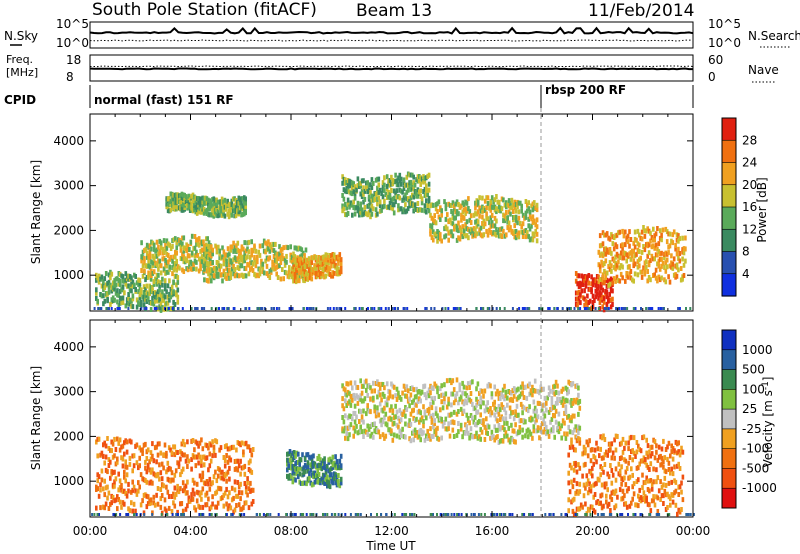  Describe the element at coordinates (712, 77) in the screenshot. I see `nave-tick-low: 0` at that location.